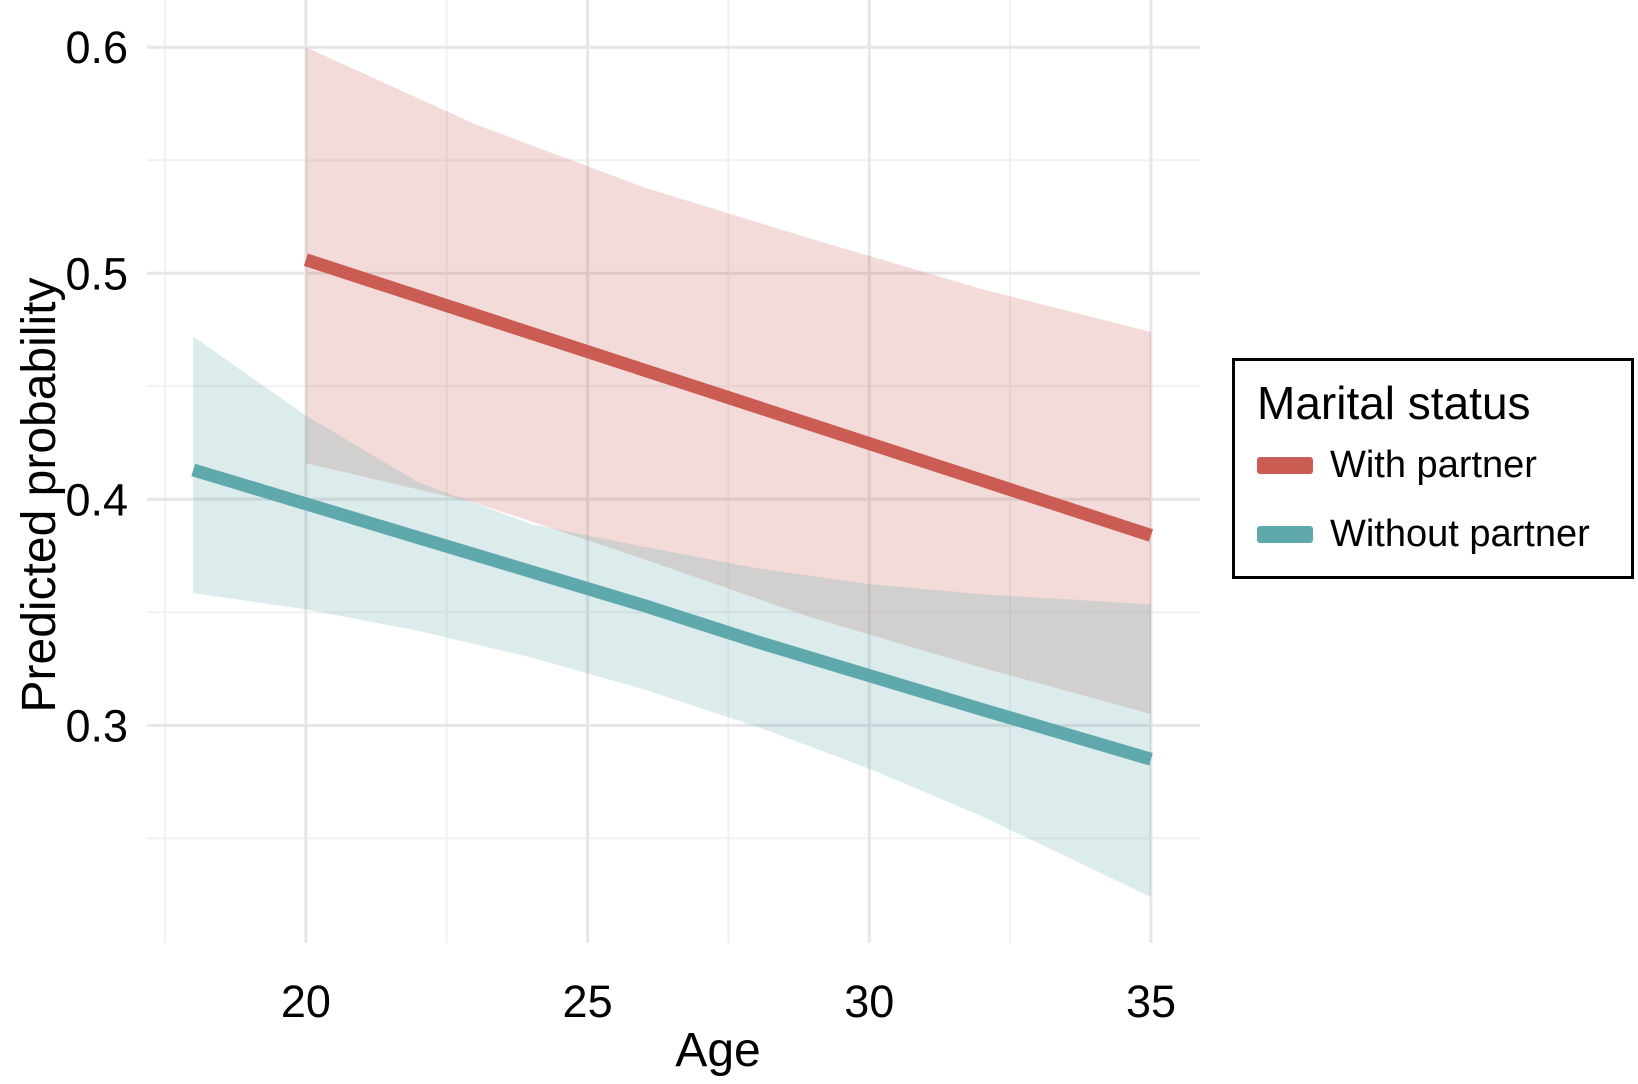  Describe the element at coordinates (588, 1001) in the screenshot. I see `x-tick-label: 25` at that location.